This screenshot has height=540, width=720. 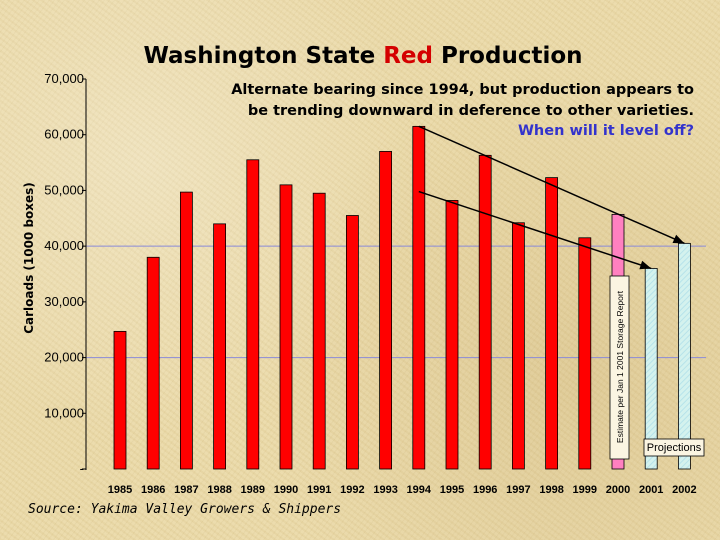 I want to click on x-tick-label: 1986, so click(x=153, y=490).